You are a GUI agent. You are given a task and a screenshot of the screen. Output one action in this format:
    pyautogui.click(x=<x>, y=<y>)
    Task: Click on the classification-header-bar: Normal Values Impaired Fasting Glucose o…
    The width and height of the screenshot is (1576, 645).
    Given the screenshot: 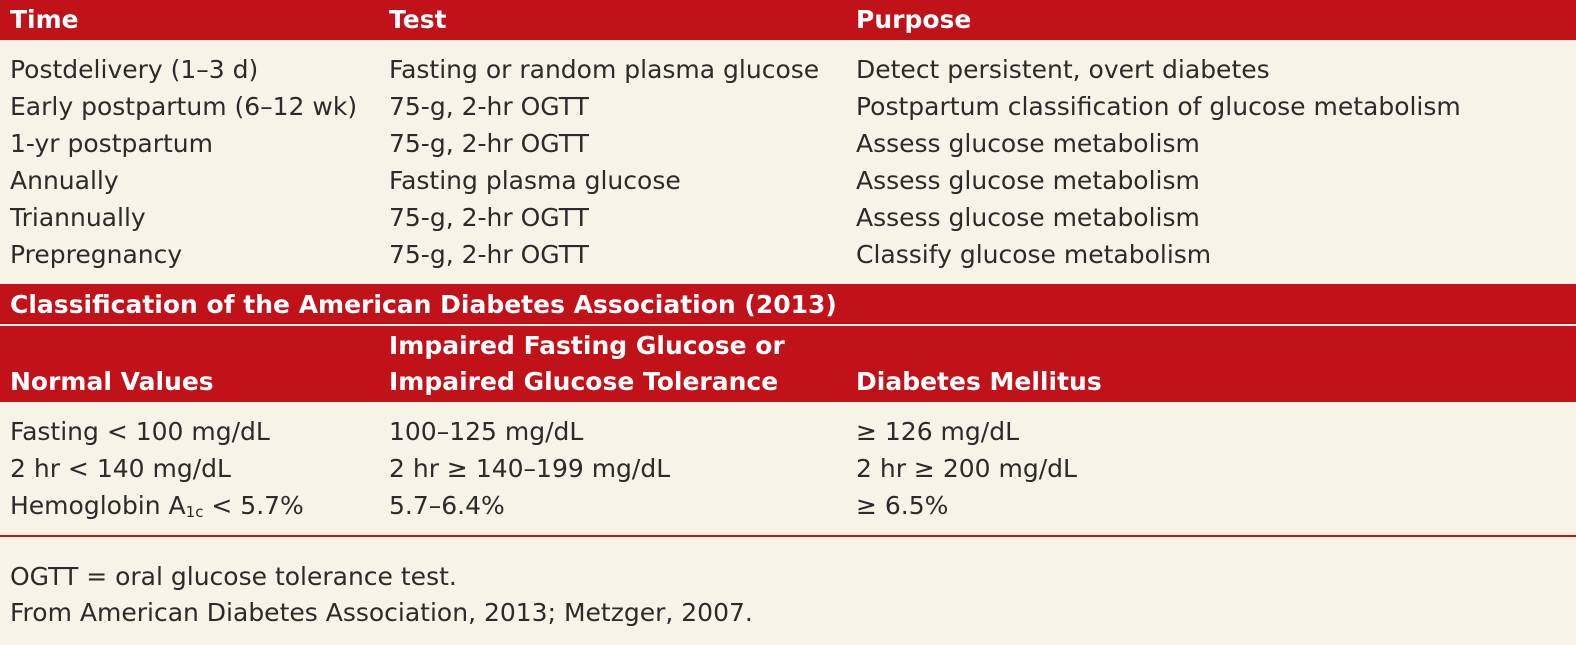 What is the action you would take?
    pyautogui.click(x=788, y=364)
    